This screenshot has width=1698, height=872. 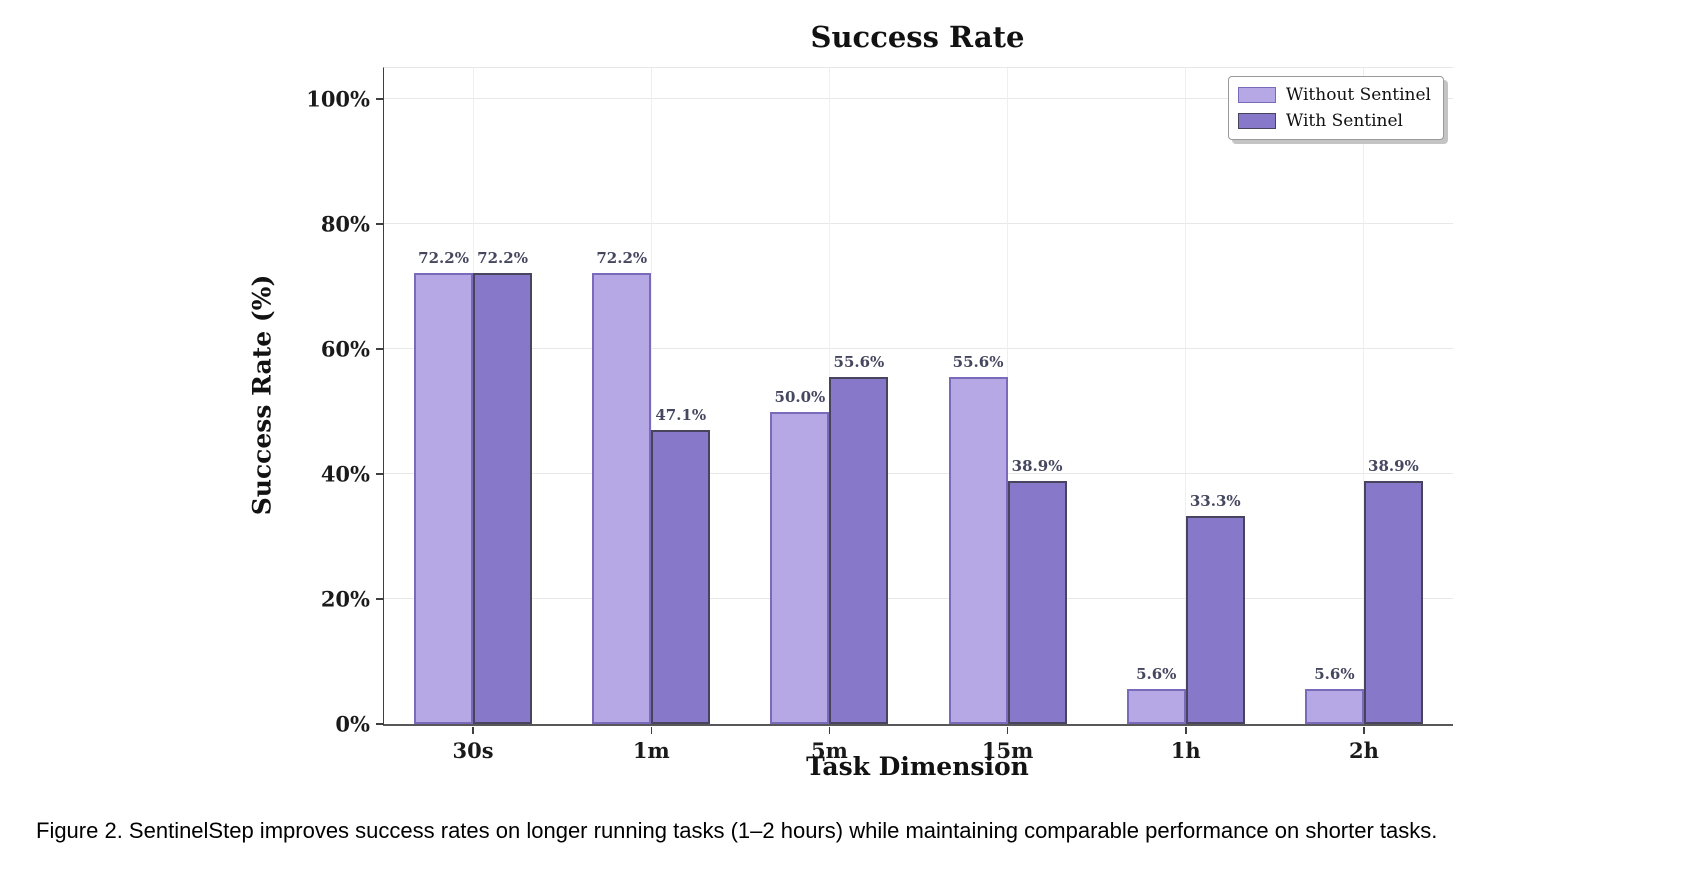 I want to click on bar-without-sentinel-1m, so click(x=622, y=498).